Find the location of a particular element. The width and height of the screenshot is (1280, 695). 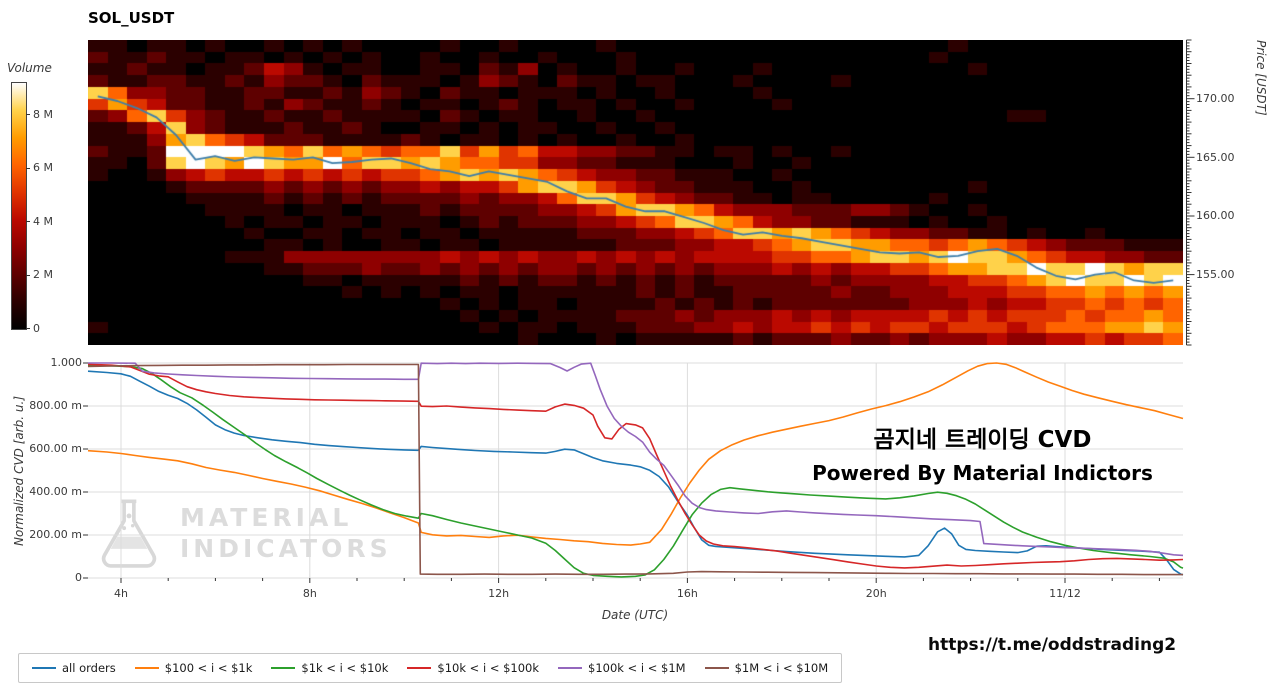

cvd-x-tick-label: 4h is located at coordinates (121, 593).